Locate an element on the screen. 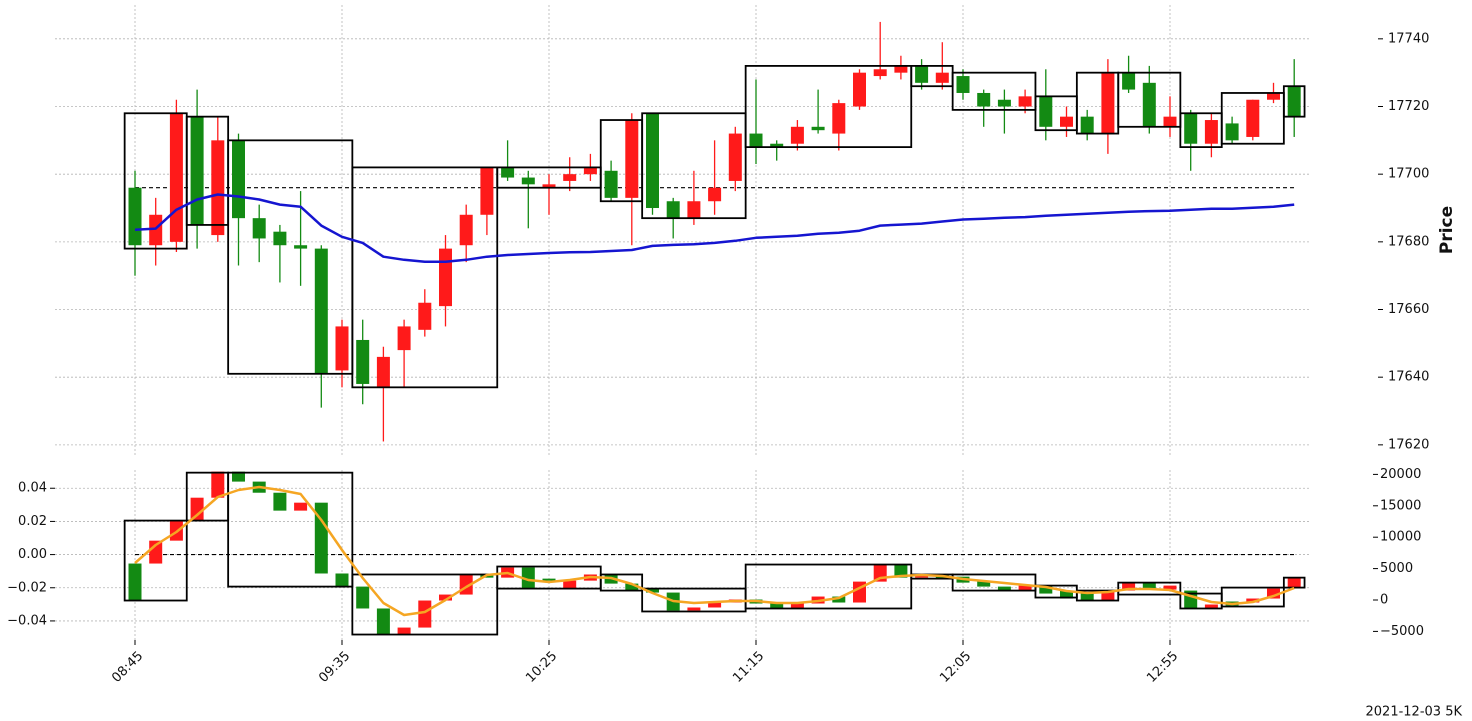 The height and width of the screenshot is (721, 1472). x-tick-label: 12:55 is located at coordinates (1162, 667).